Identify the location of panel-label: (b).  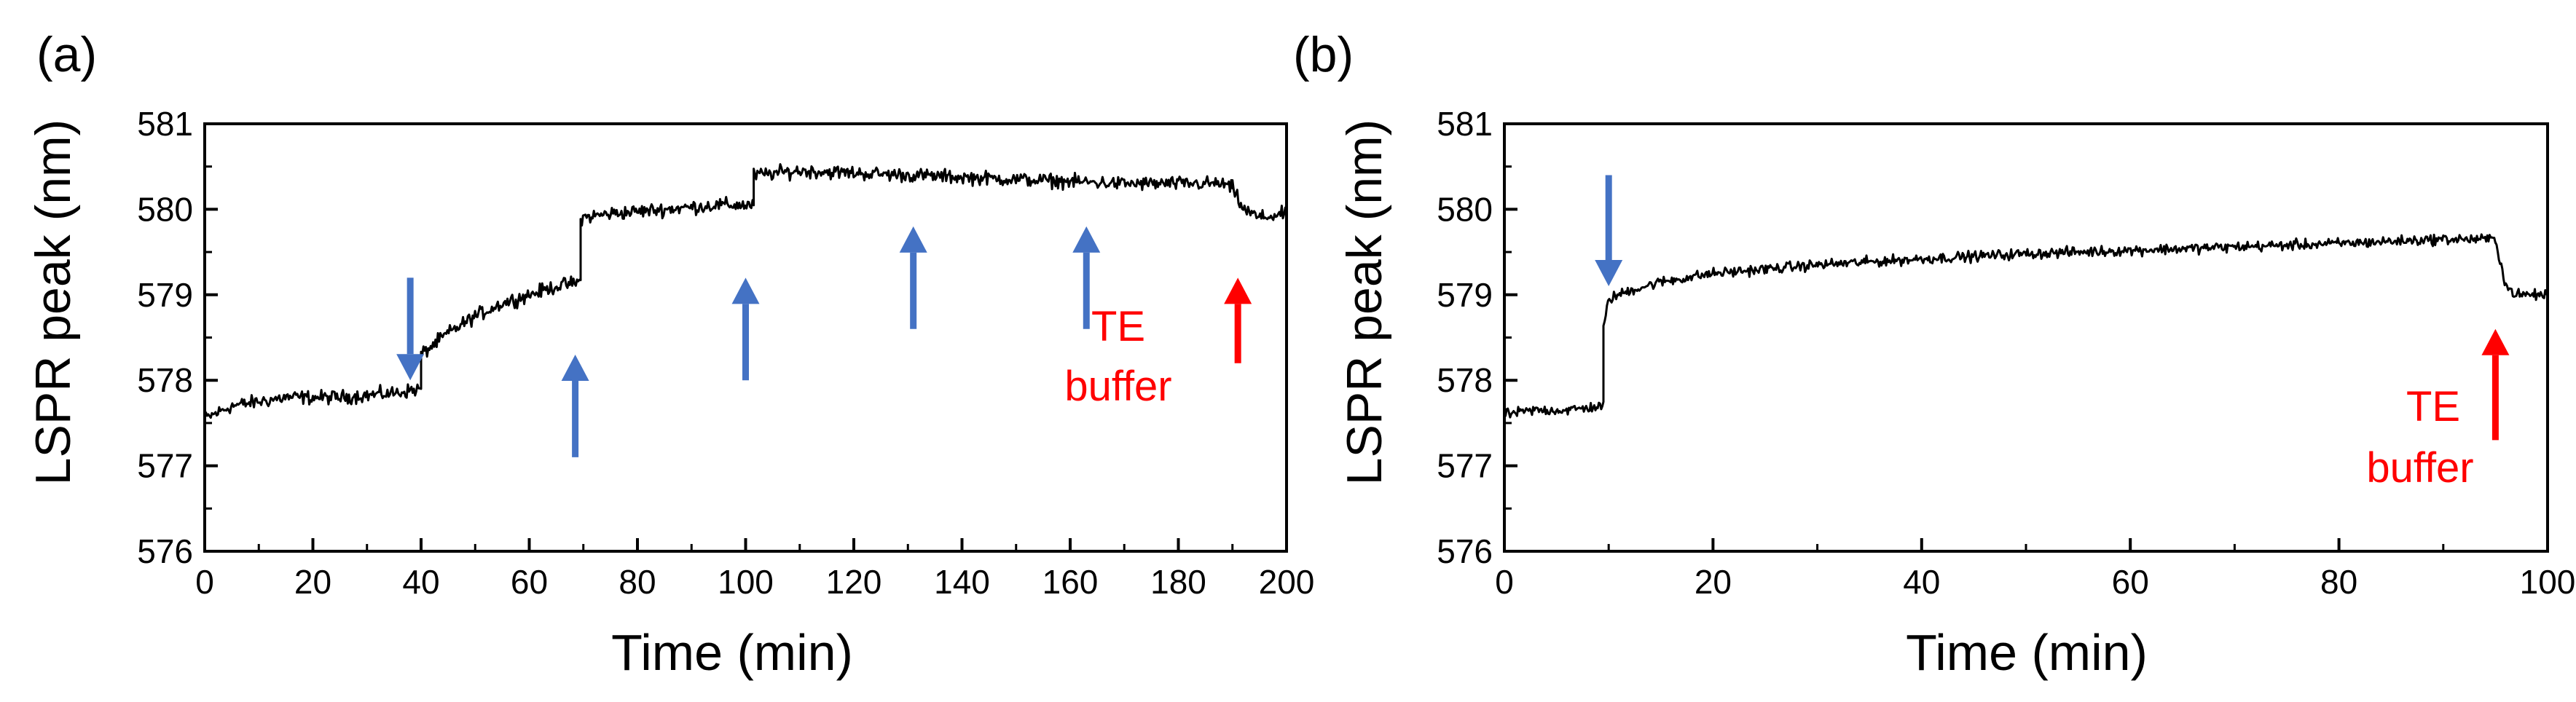
(1323, 54).